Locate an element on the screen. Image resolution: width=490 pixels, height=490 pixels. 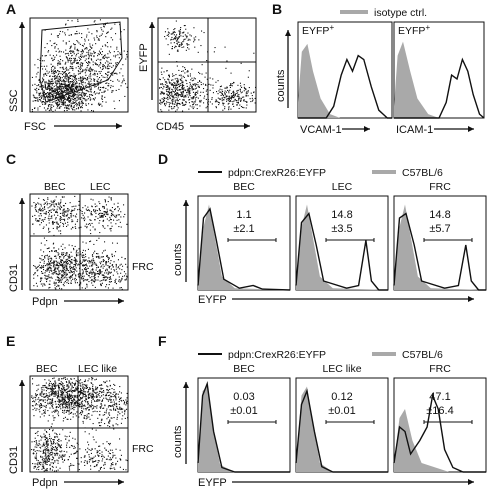
gate-label-lec-like: LEC like is located at coordinates (97, 369).